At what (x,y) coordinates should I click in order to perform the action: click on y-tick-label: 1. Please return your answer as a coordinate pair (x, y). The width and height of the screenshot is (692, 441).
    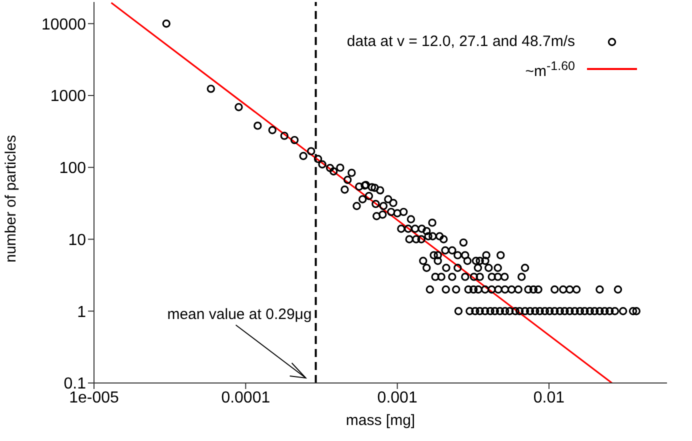
    Looking at the image, I should click on (81, 312).